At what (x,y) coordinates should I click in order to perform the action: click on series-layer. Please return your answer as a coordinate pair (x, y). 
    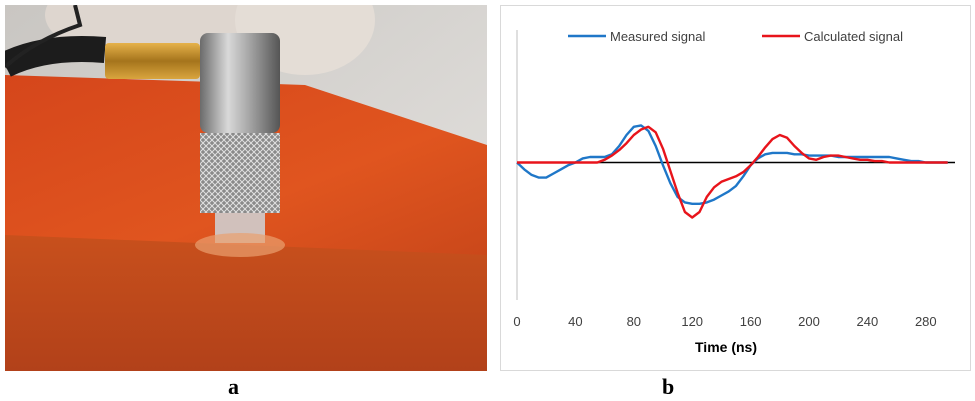
    Looking at the image, I should click on (732, 171).